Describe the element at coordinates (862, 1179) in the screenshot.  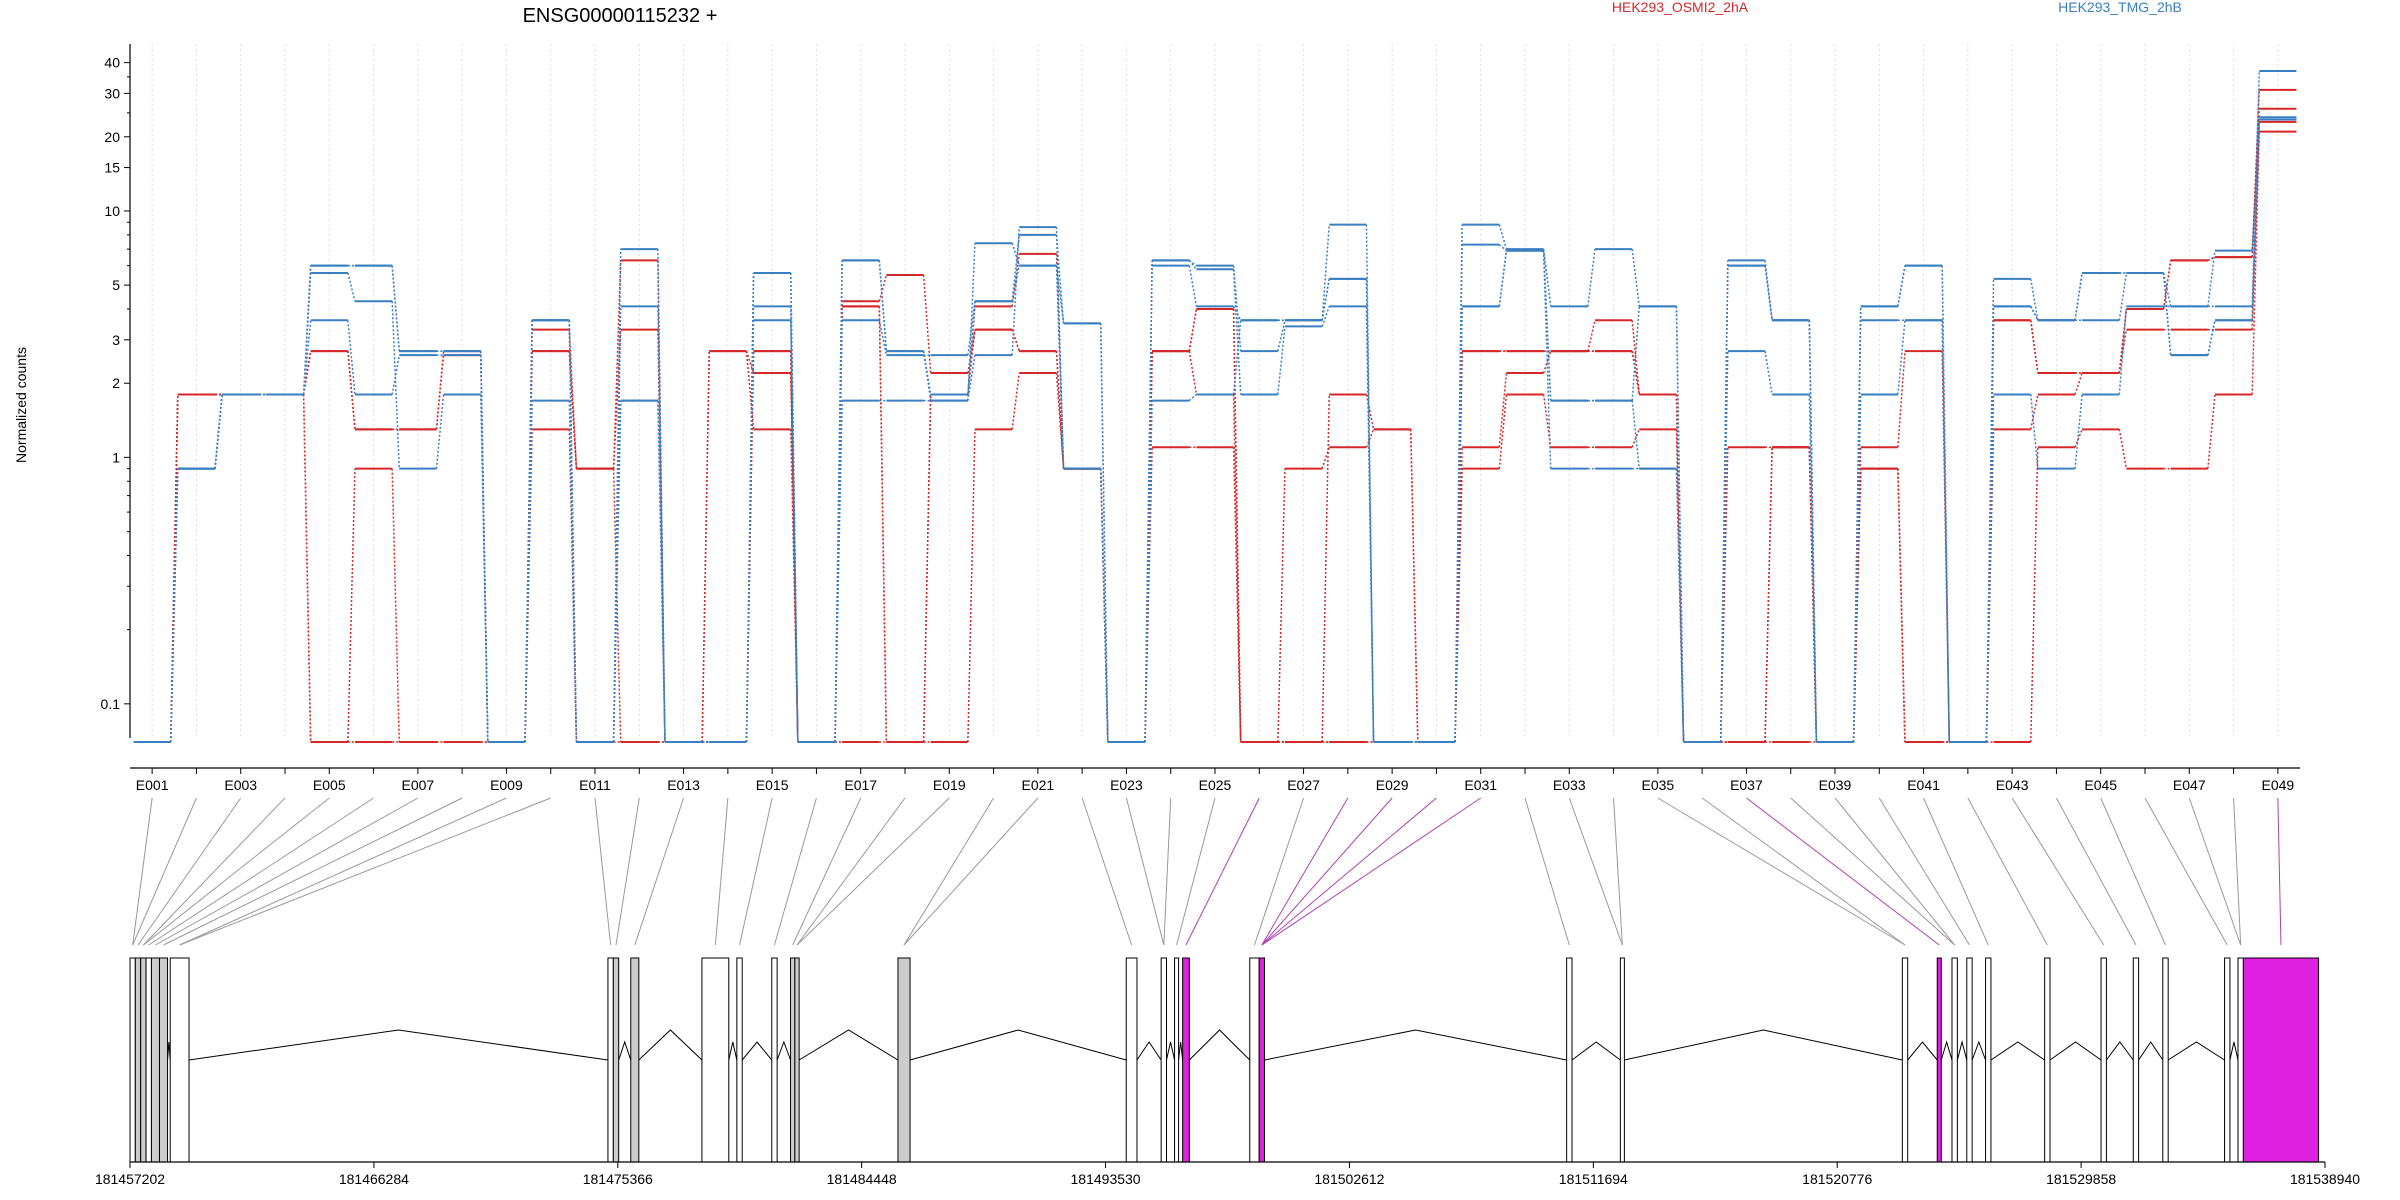
I see `coord-tick-label: 181484448` at that location.